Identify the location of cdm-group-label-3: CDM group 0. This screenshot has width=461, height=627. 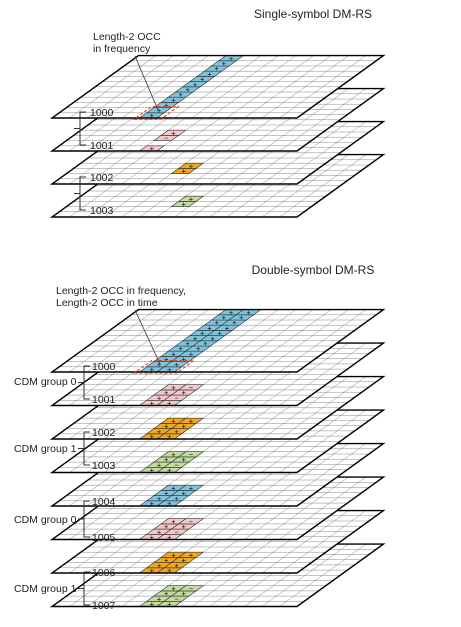
(45, 520).